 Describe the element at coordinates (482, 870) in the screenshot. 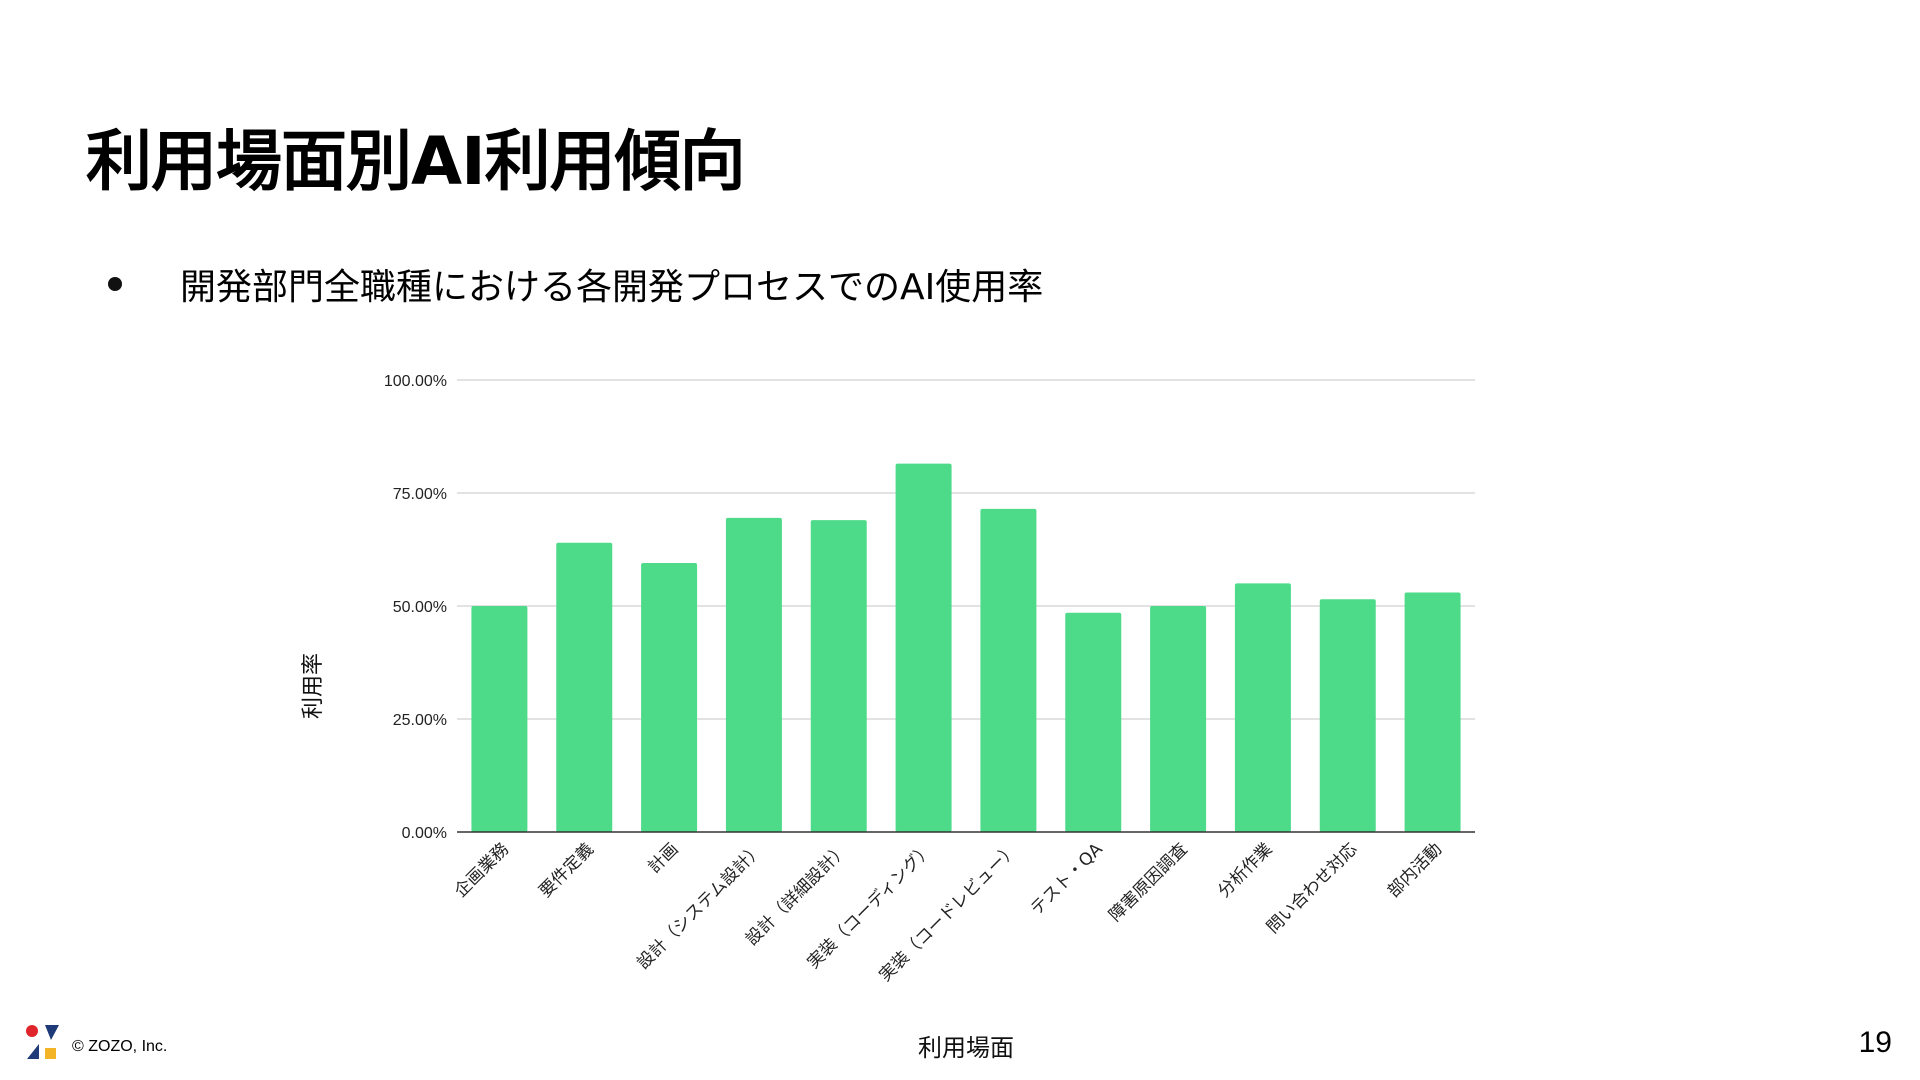

I see `x-tick-label: 企画業務` at that location.